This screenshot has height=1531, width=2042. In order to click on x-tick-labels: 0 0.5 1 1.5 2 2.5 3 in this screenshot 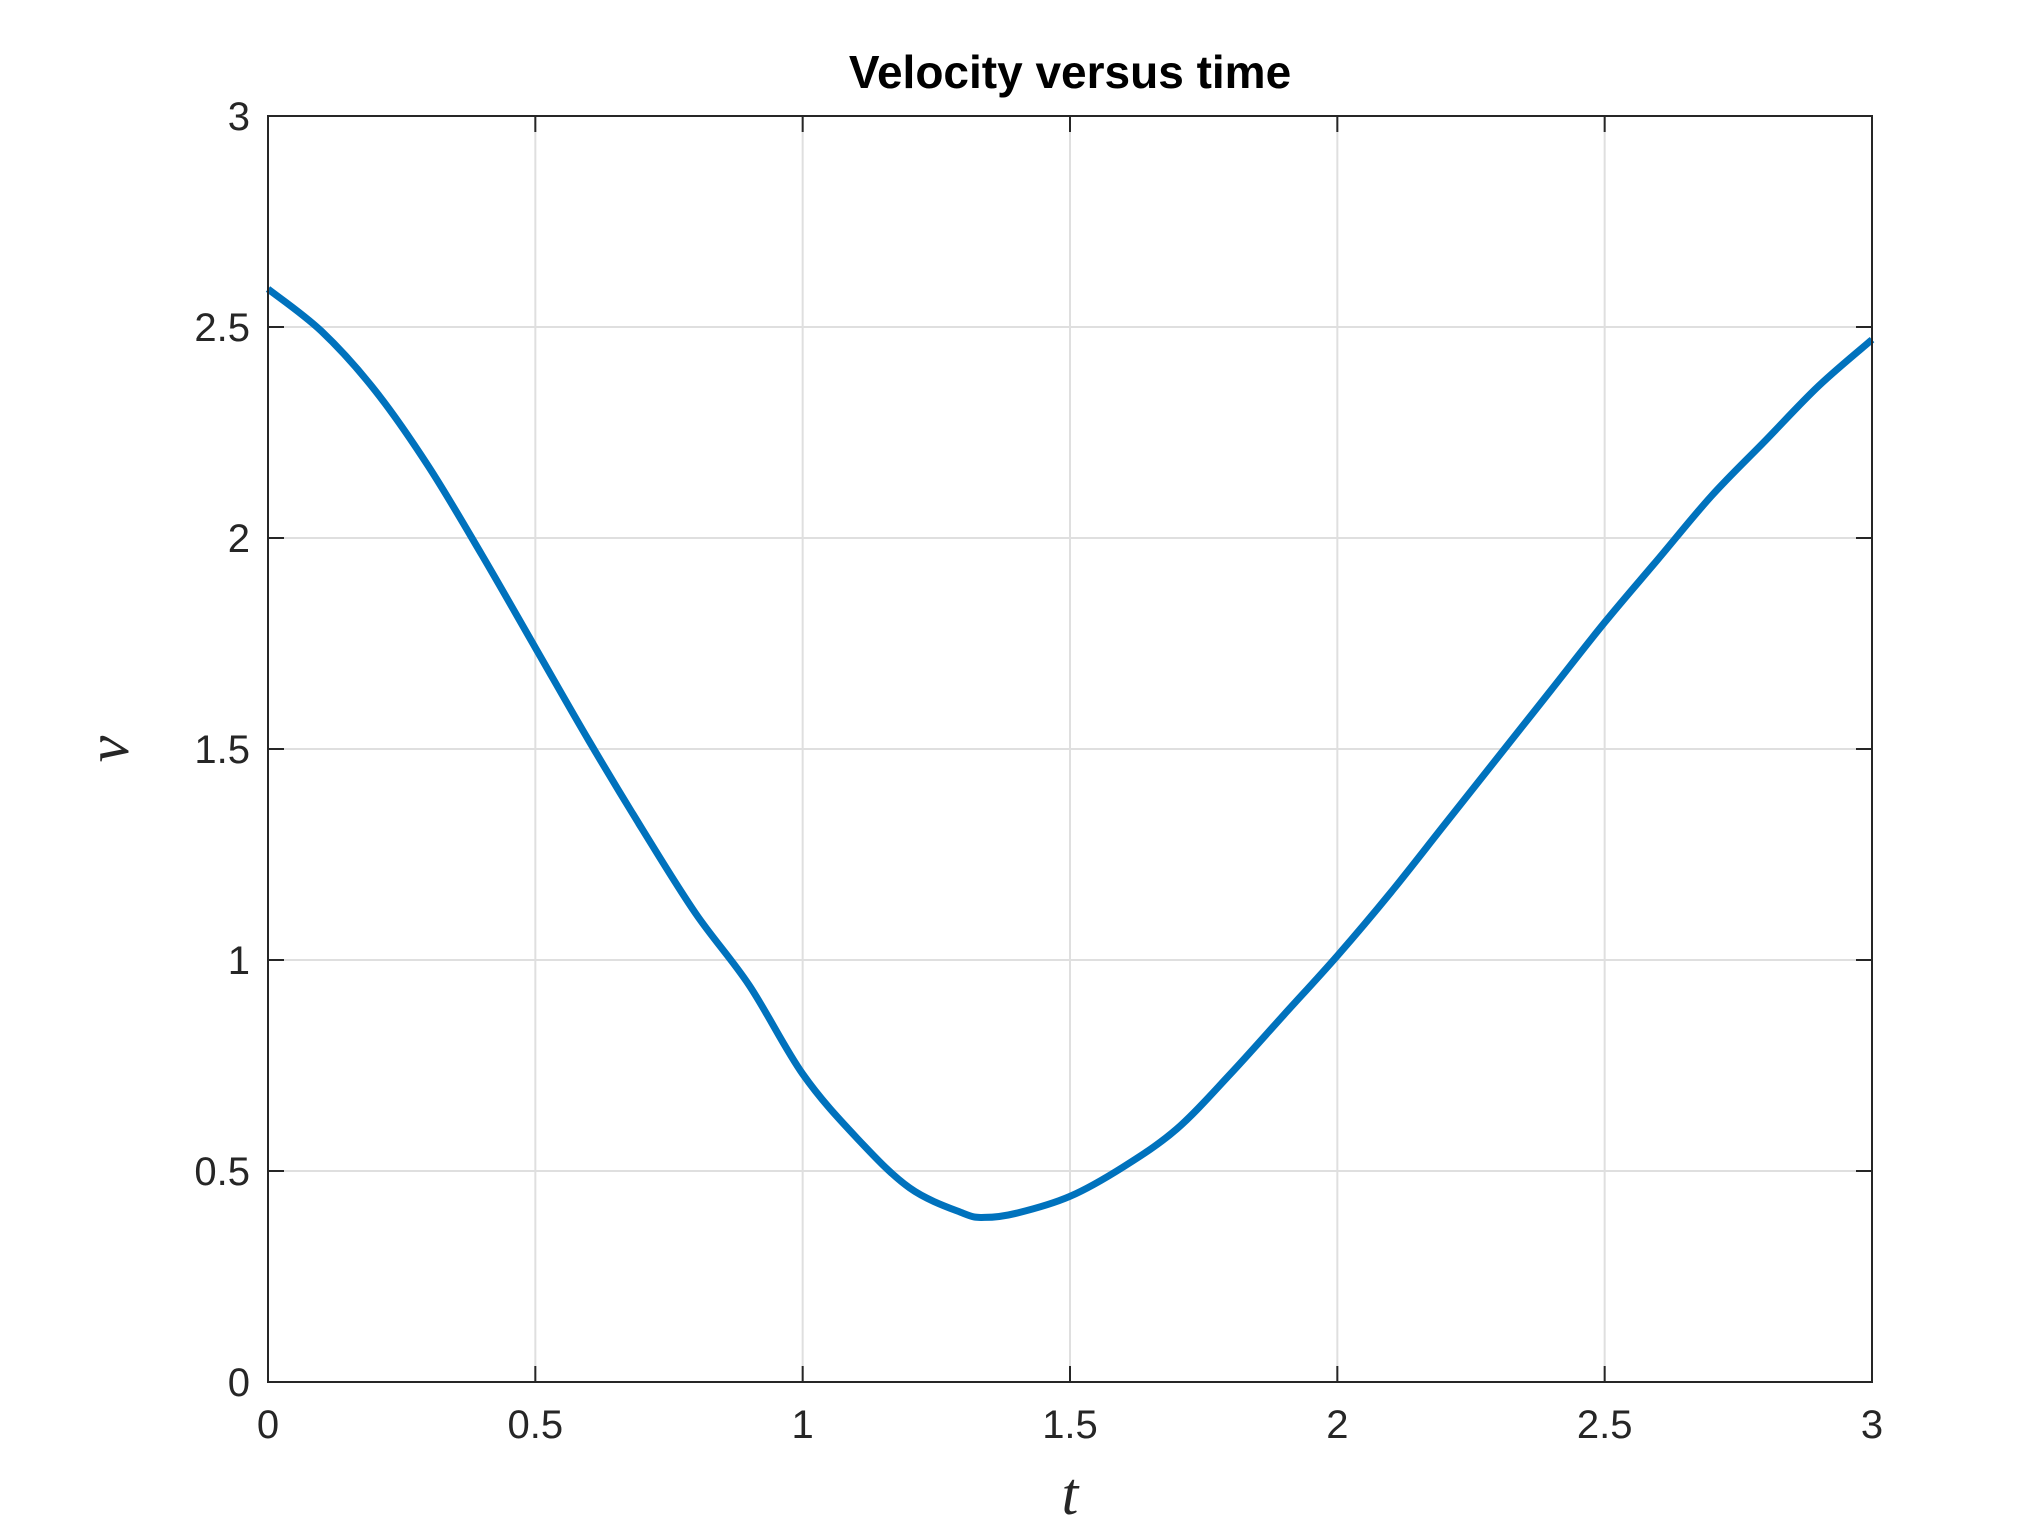, I will do `click(1070, 1425)`.